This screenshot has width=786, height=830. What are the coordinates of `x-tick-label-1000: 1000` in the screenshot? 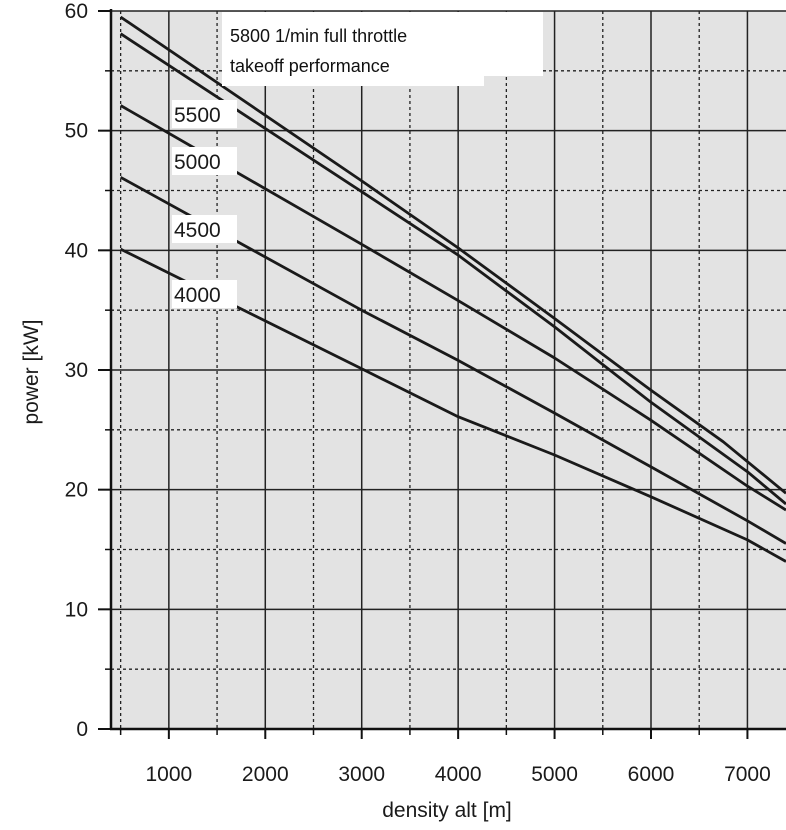 It's located at (168, 774).